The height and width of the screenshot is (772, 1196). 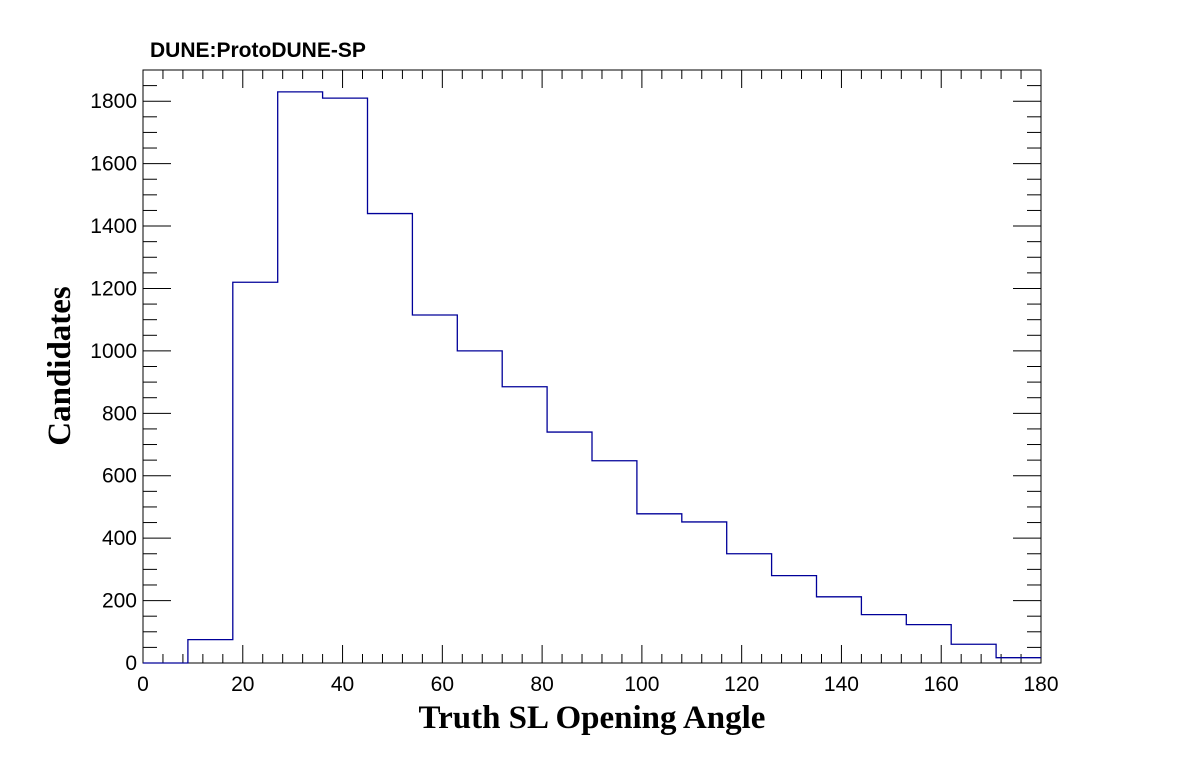 What do you see at coordinates (131, 663) in the screenshot?
I see `y-tick-label: 0` at bounding box center [131, 663].